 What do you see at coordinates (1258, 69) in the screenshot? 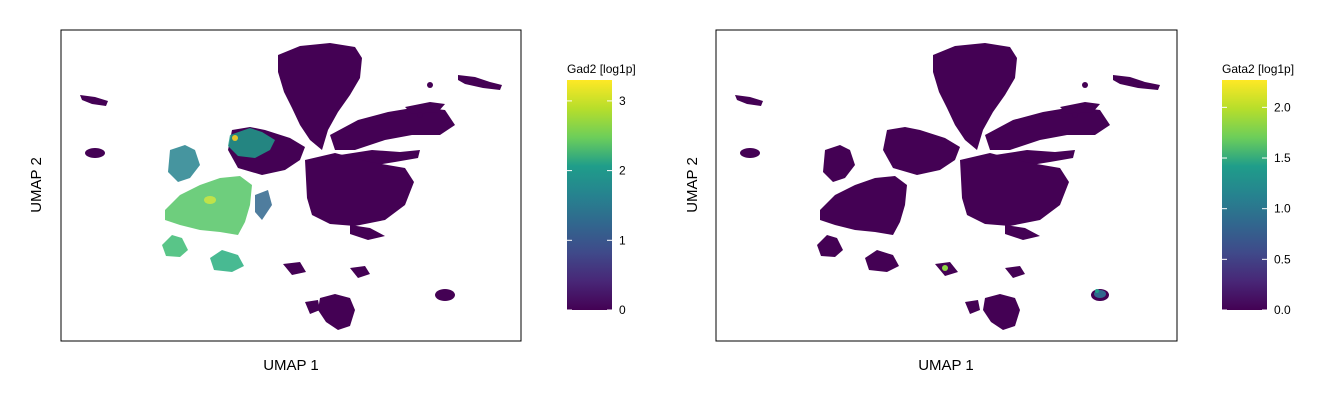
I see `colorbar-title: Gata2 [log1p]` at bounding box center [1258, 69].